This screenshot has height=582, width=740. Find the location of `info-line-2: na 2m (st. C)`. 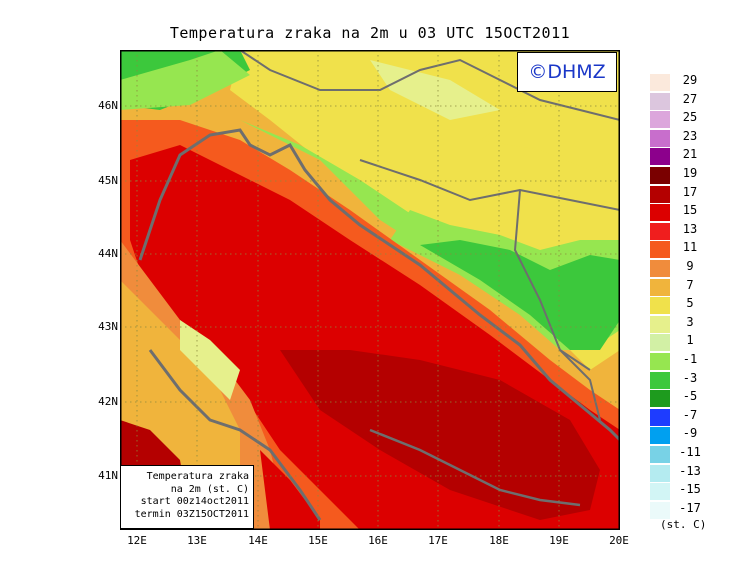

info-line-2: na 2m (st. C) is located at coordinates (209, 489).